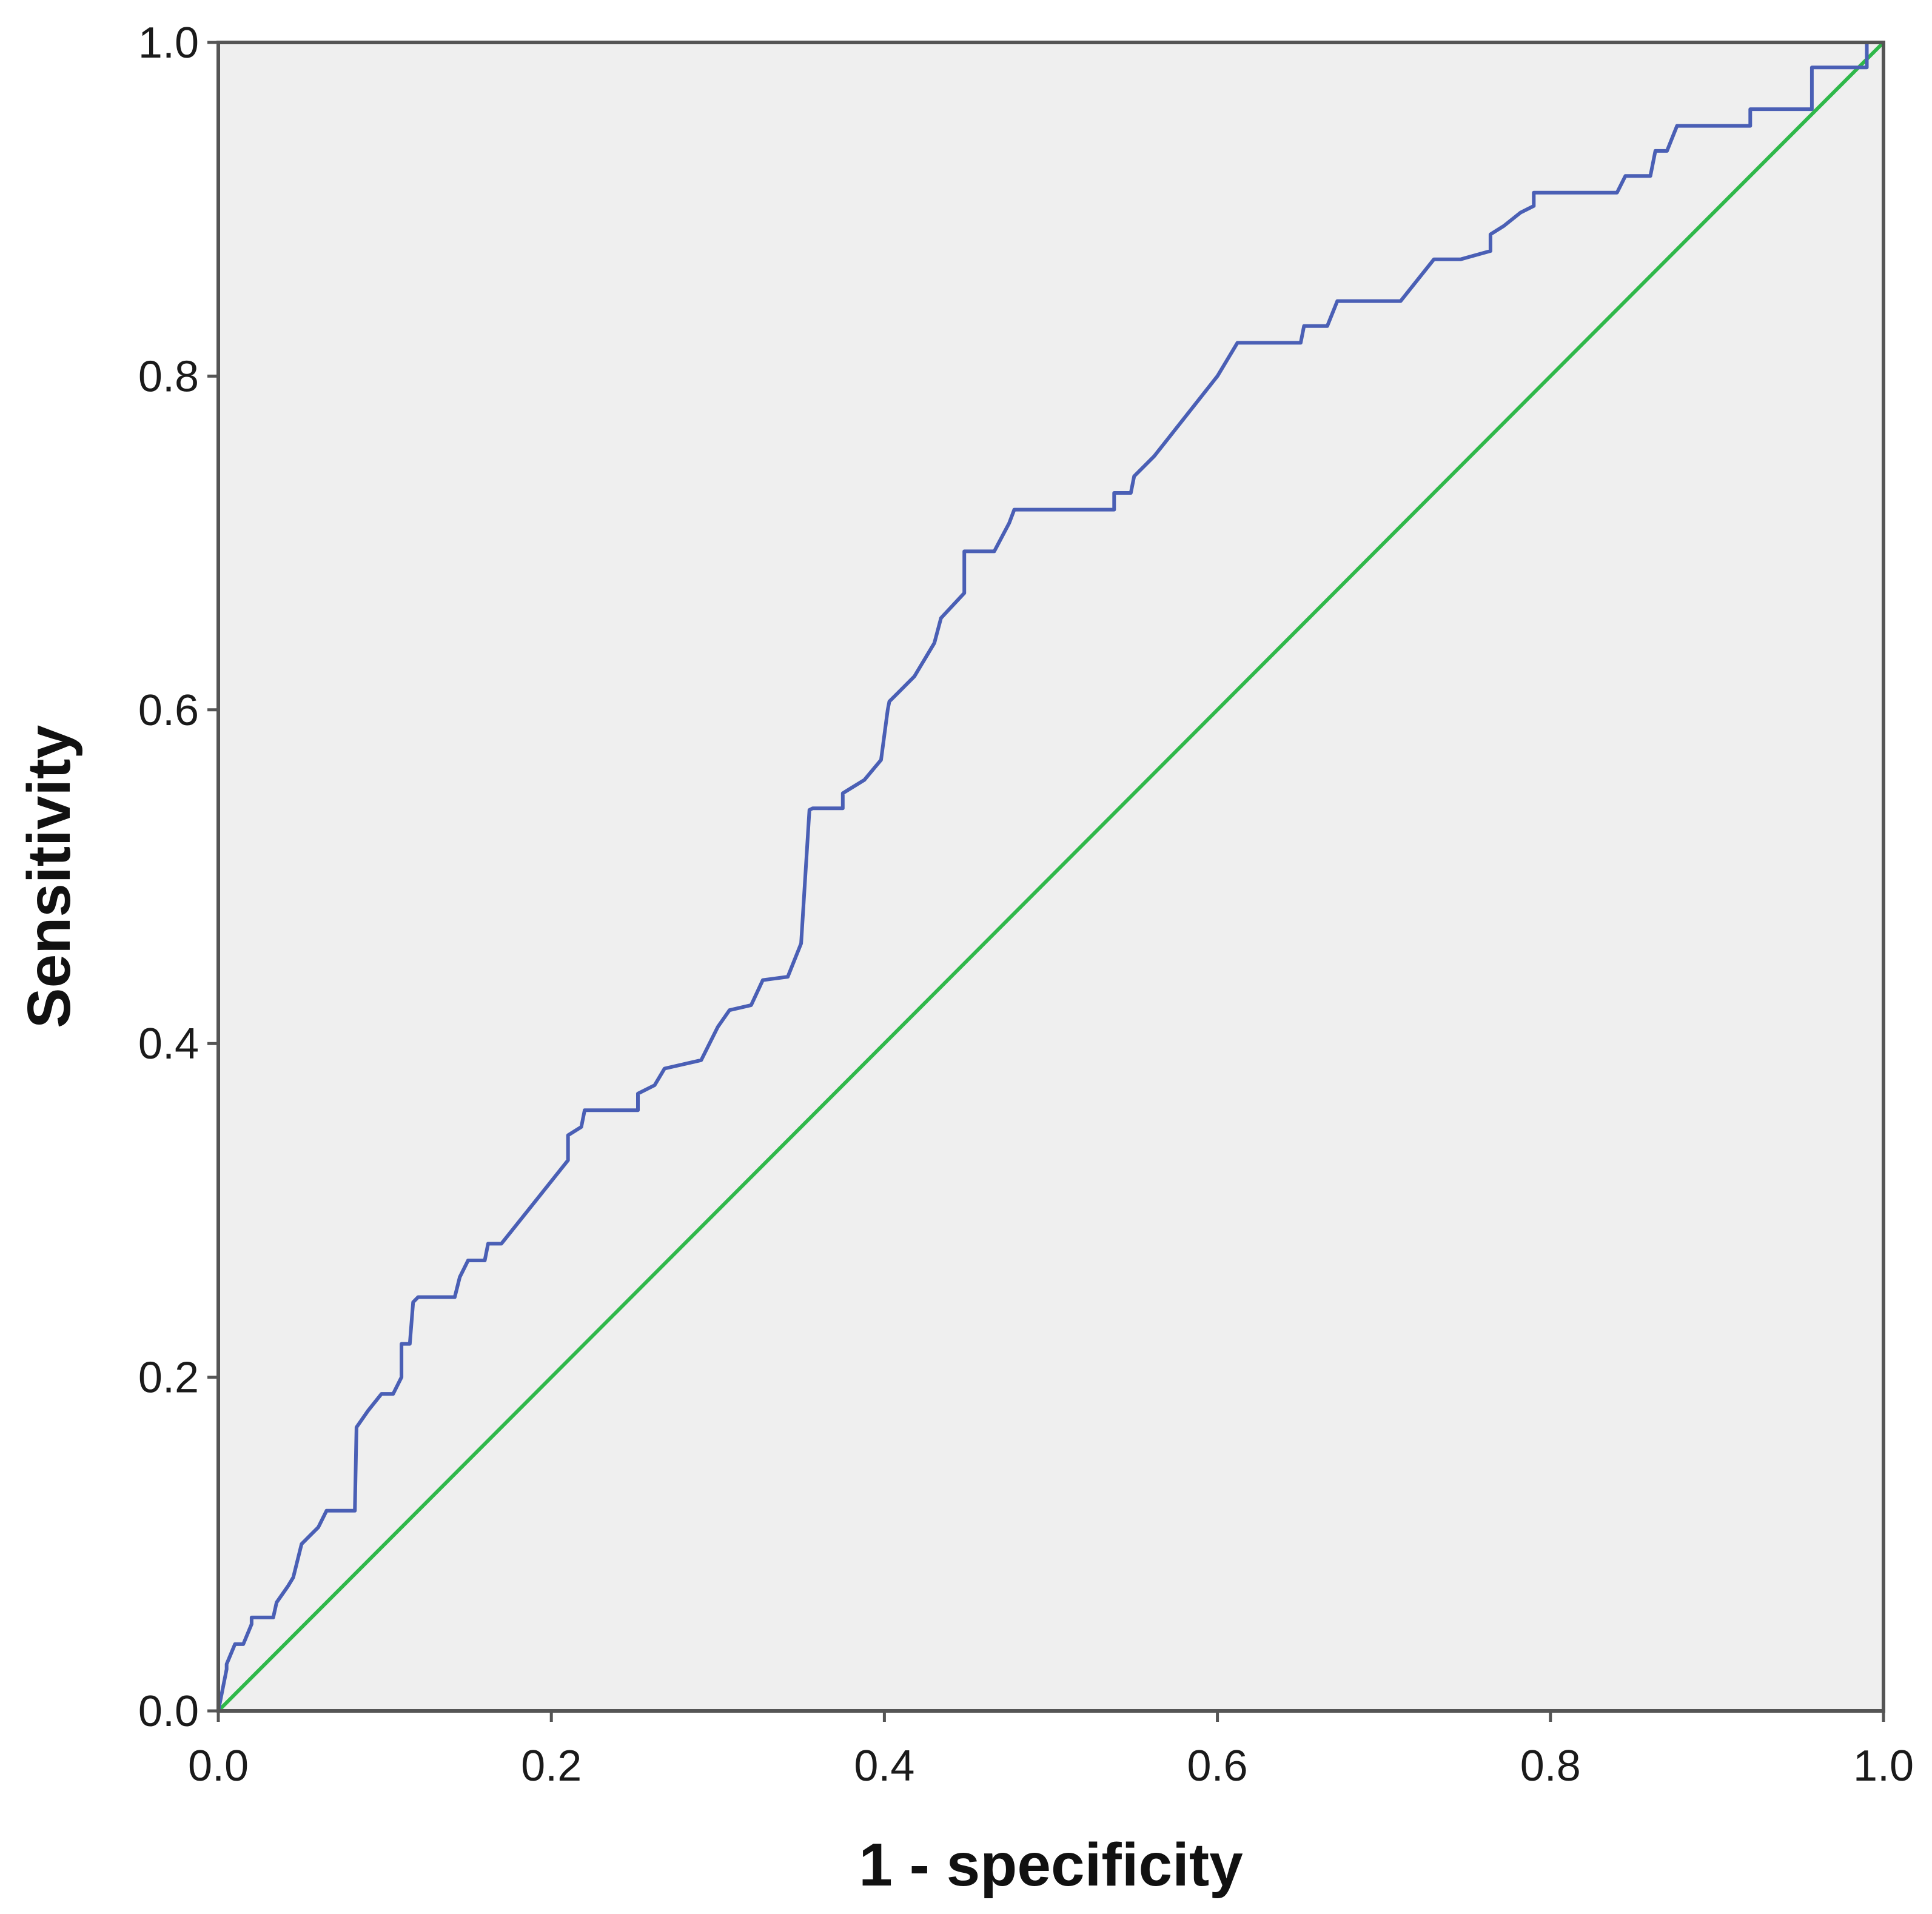 This screenshot has height=1914, width=1932. I want to click on y-tick-label: 0.4, so click(168, 1044).